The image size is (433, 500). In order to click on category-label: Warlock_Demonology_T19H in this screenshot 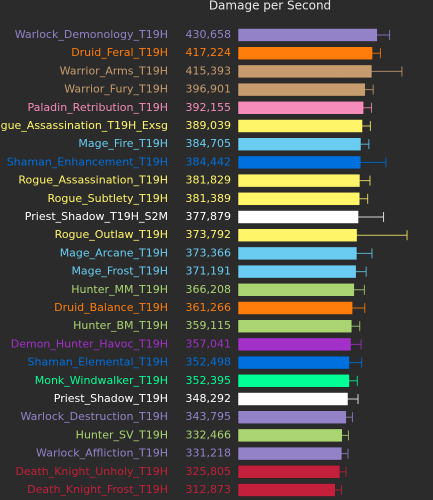, I will do `click(91, 34)`.